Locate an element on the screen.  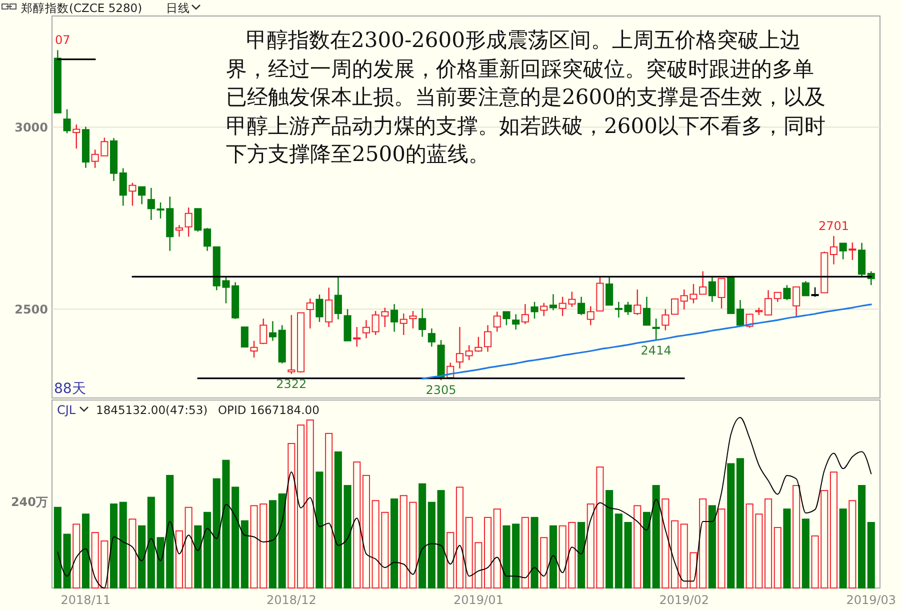
line-series is located at coordinates (647, 342).